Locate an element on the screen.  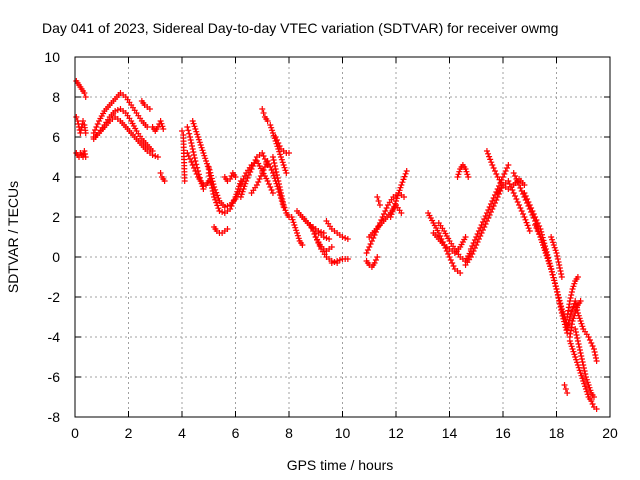
y-tick-label: 0 is located at coordinates (56, 257).